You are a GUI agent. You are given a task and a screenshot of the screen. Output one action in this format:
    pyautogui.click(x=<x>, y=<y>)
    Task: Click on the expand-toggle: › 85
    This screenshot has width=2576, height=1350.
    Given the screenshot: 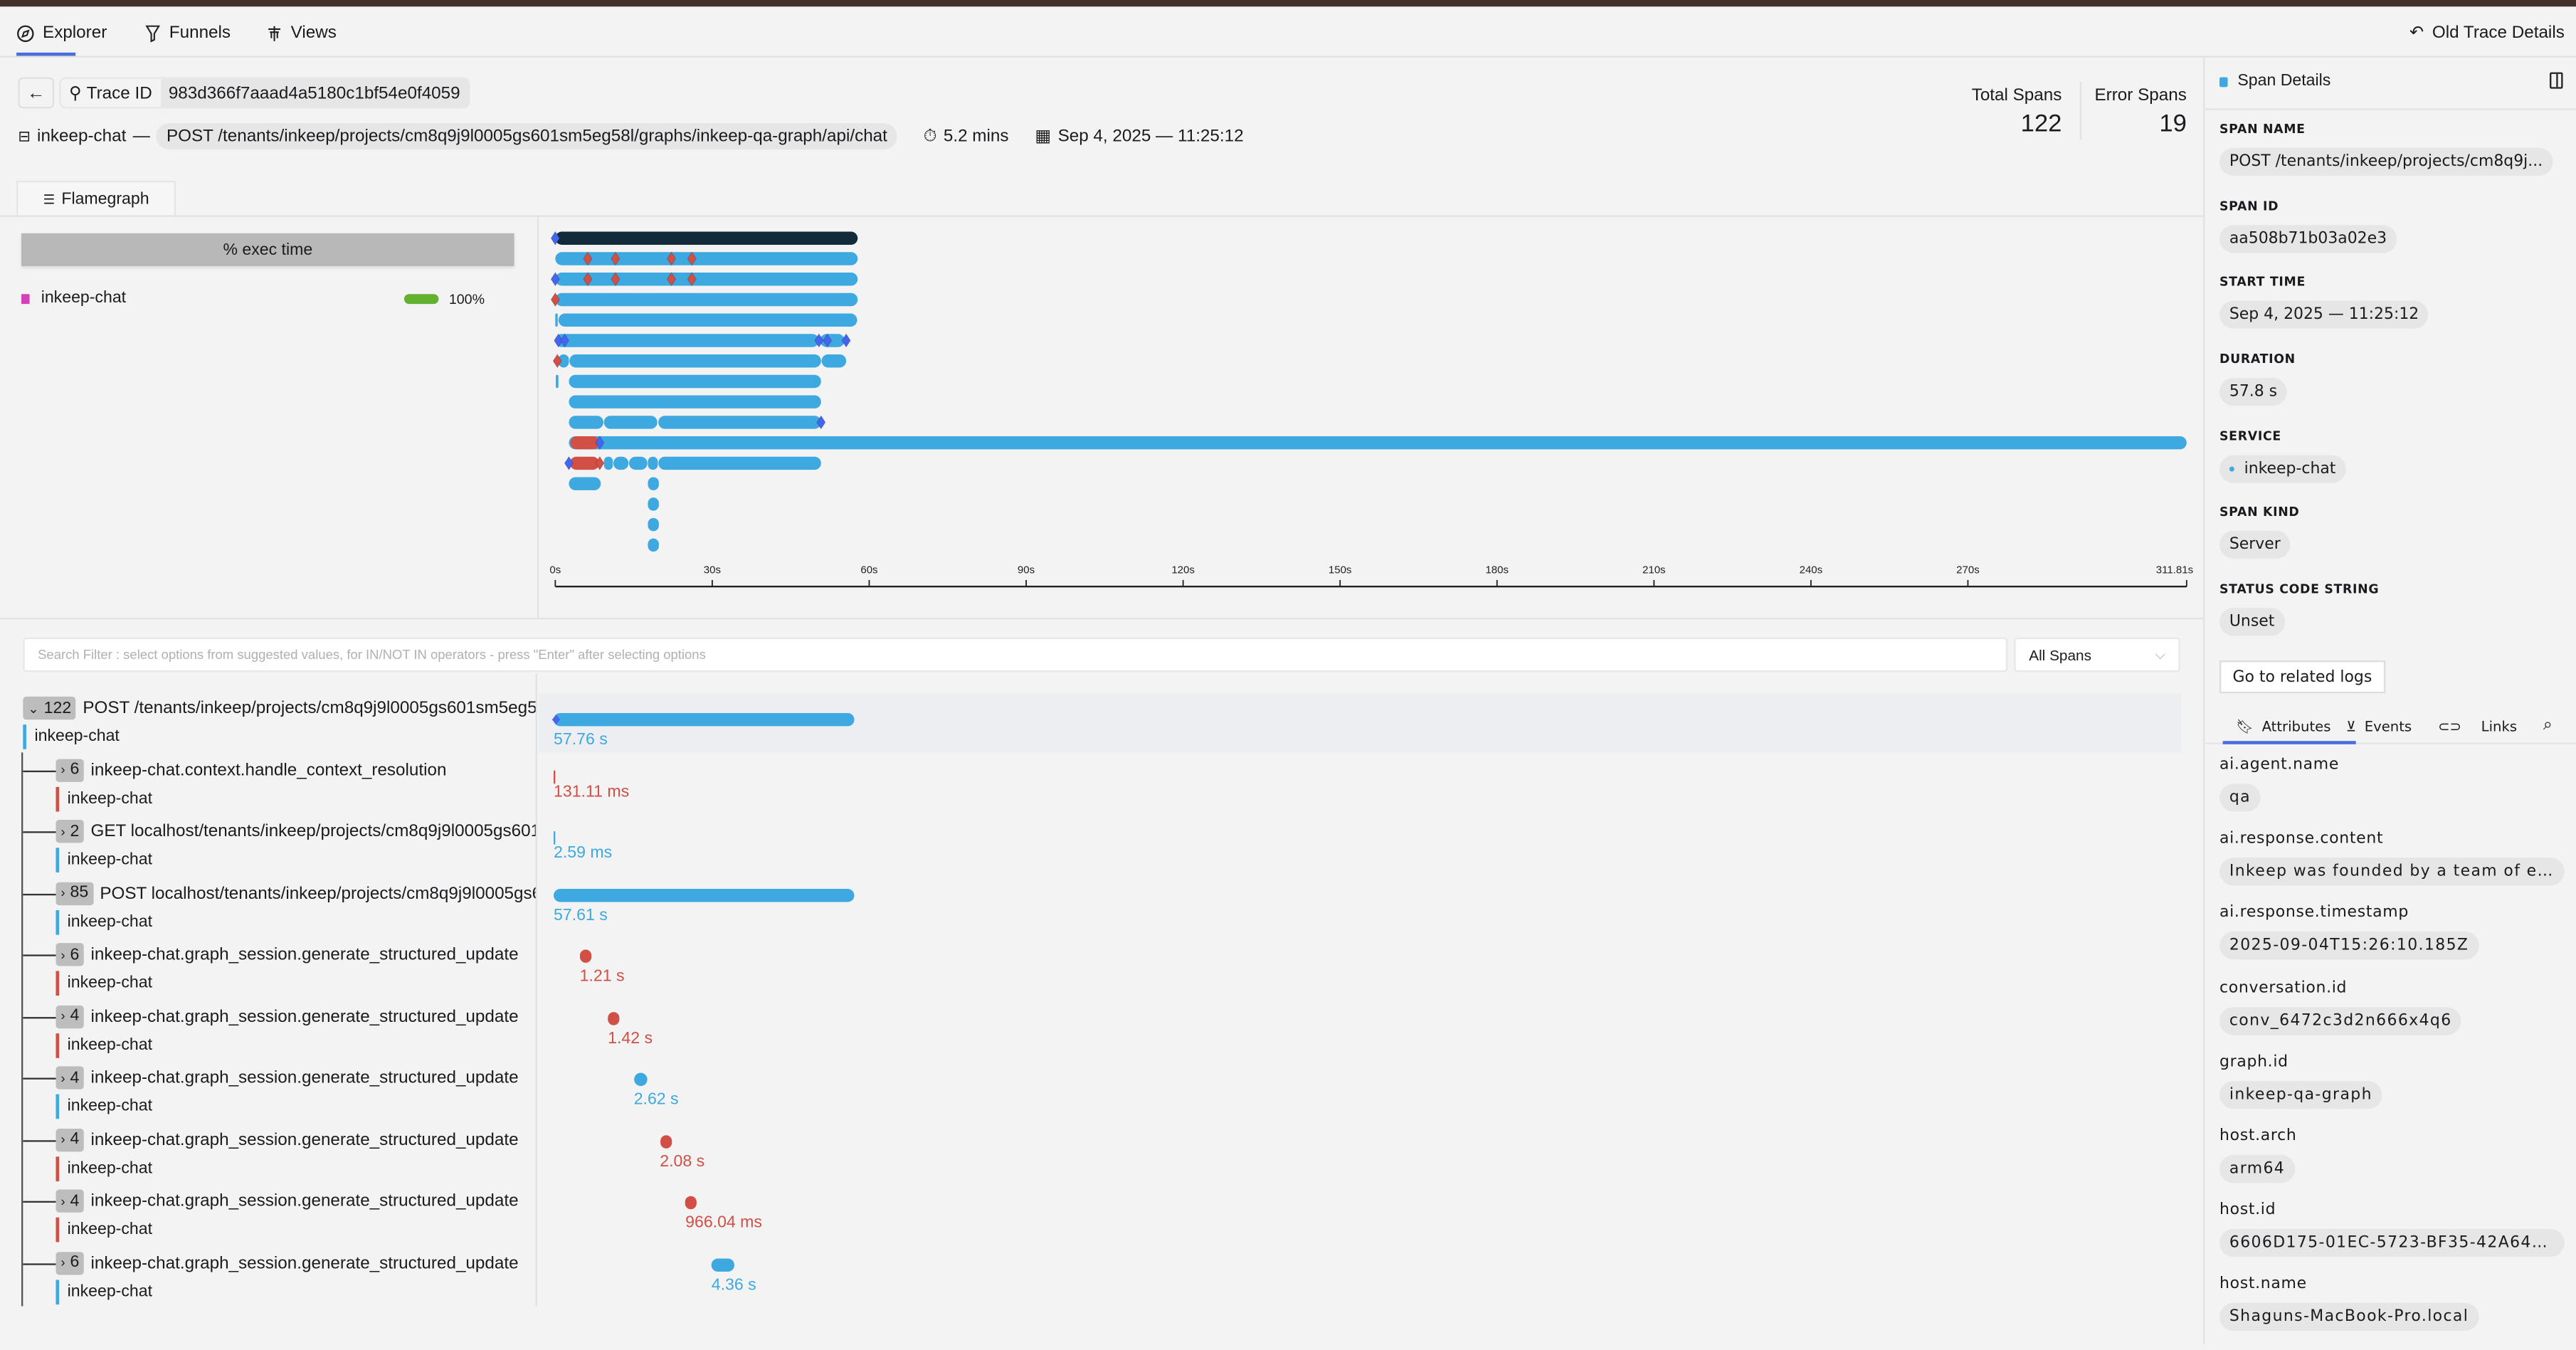 What is the action you would take?
    pyautogui.click(x=75, y=893)
    